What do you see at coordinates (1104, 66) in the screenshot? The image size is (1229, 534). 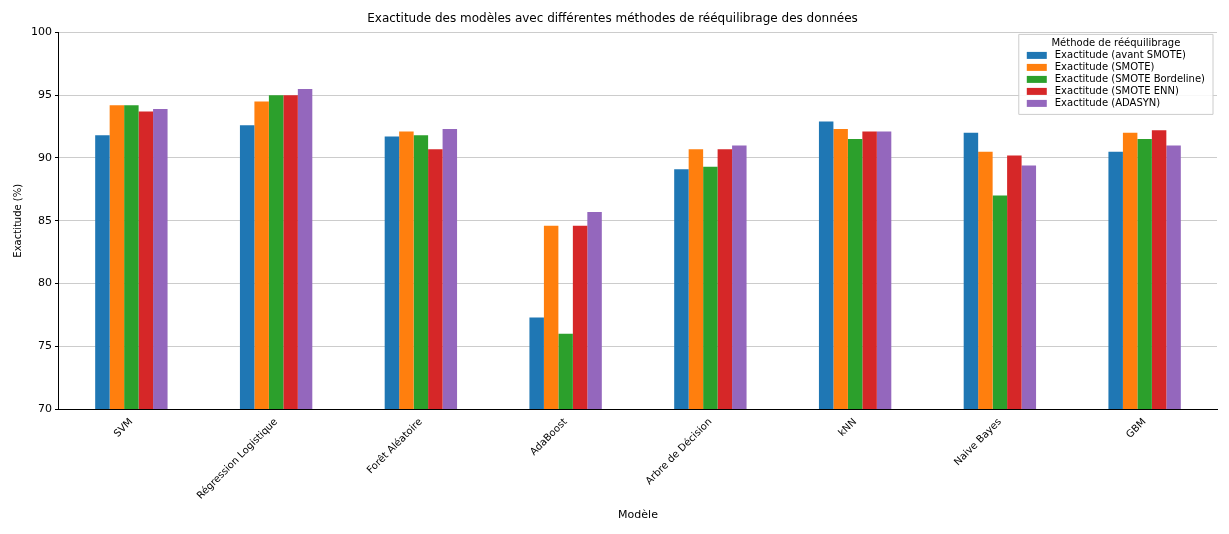 I see `legend-label: Exactitude (SMOTE)` at bounding box center [1104, 66].